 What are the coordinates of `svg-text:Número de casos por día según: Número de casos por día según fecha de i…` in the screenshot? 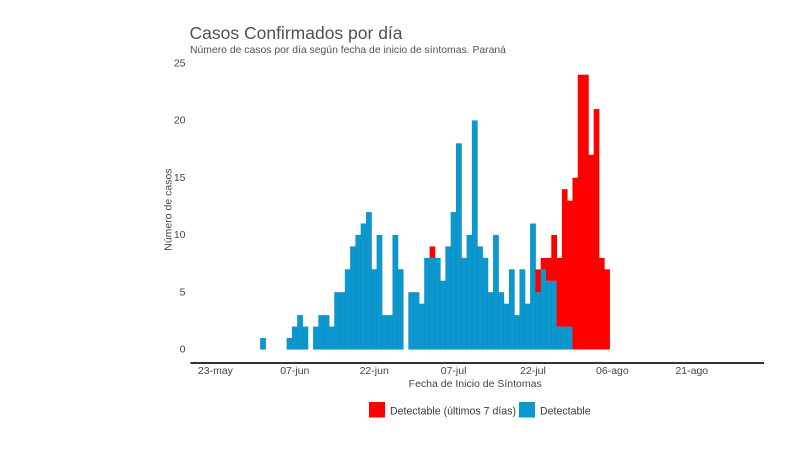 It's located at (348, 50).